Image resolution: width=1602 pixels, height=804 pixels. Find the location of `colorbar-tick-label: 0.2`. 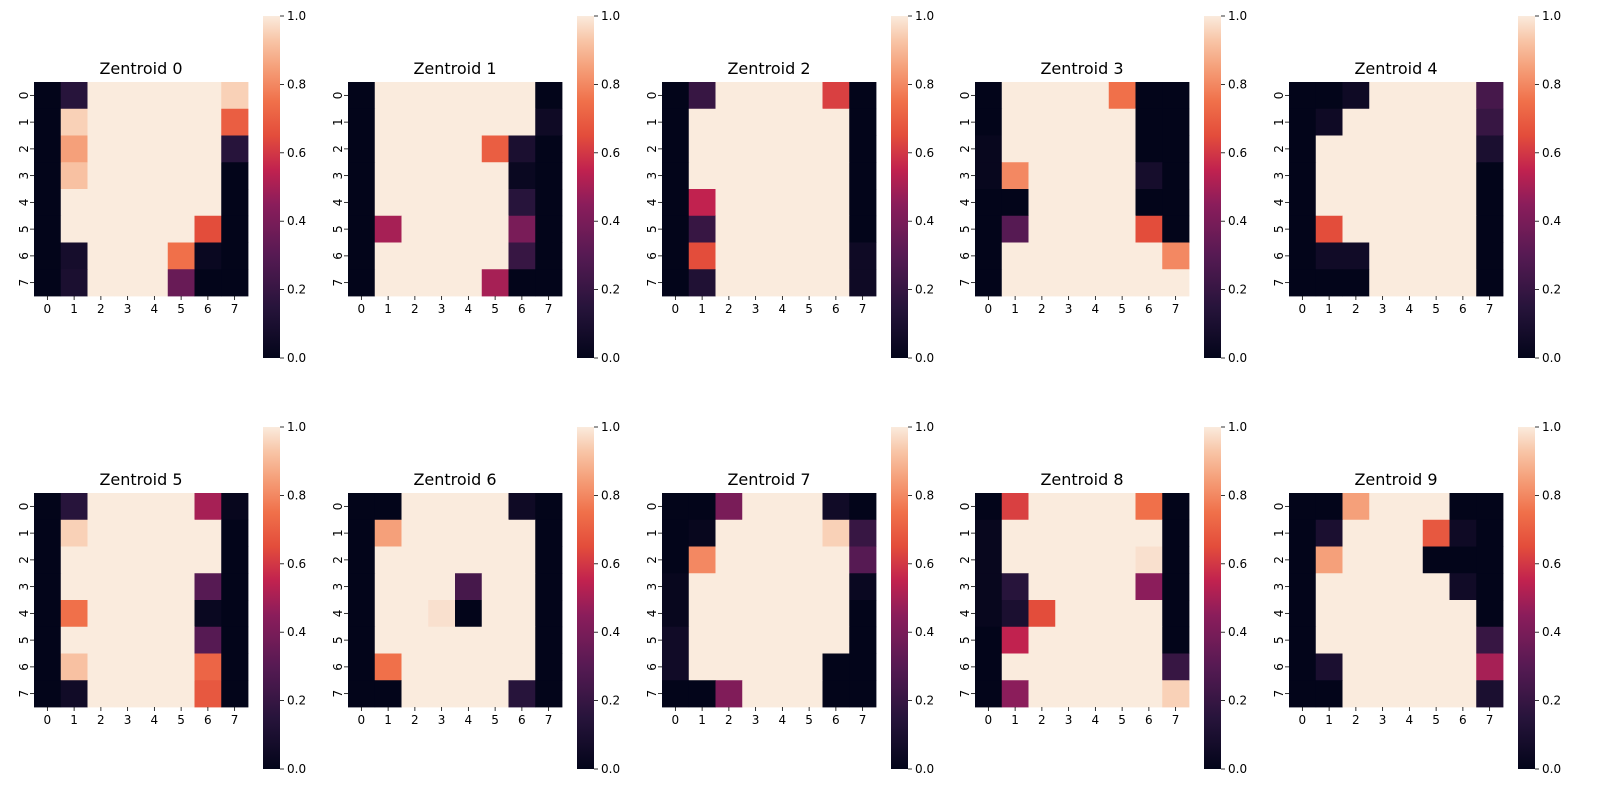

colorbar-tick-label: 0.2 is located at coordinates (296, 290).